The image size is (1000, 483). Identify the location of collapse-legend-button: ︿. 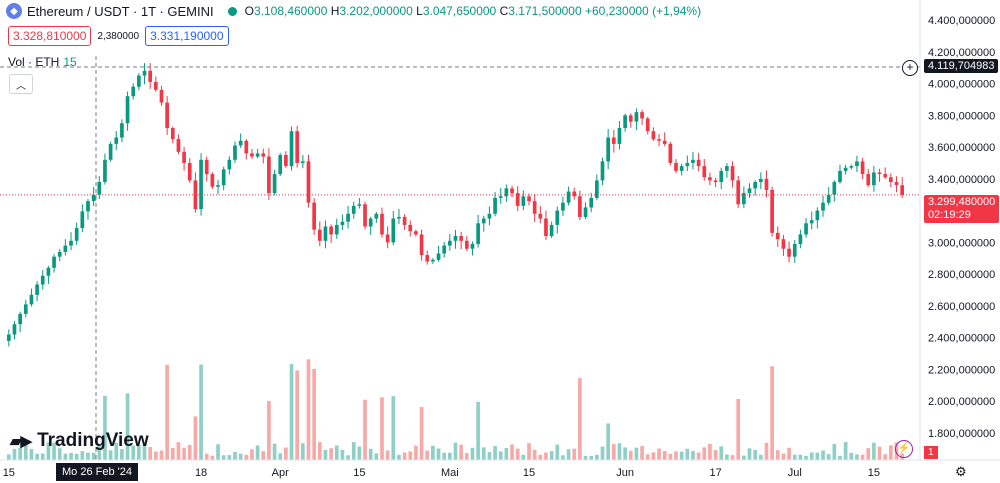
(21, 84).